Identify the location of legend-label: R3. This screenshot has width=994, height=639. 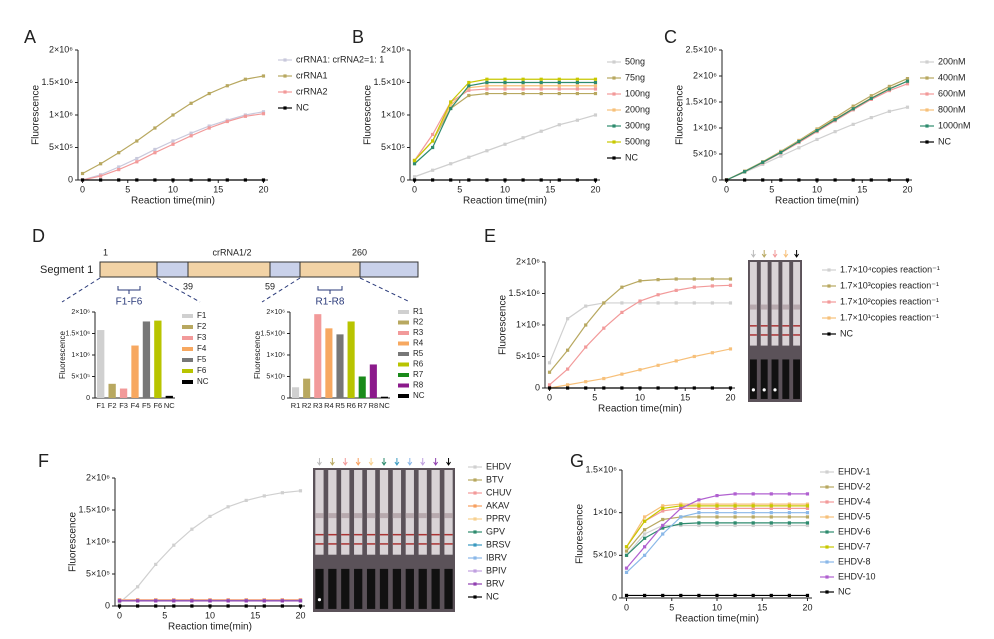
(418, 332).